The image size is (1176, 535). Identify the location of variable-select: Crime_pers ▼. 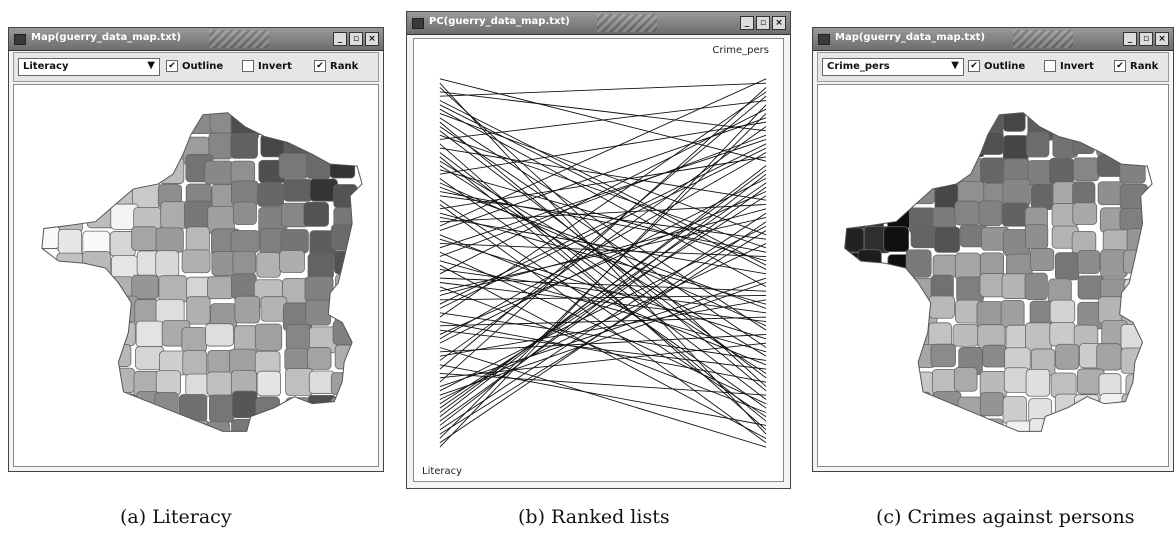
(893, 67).